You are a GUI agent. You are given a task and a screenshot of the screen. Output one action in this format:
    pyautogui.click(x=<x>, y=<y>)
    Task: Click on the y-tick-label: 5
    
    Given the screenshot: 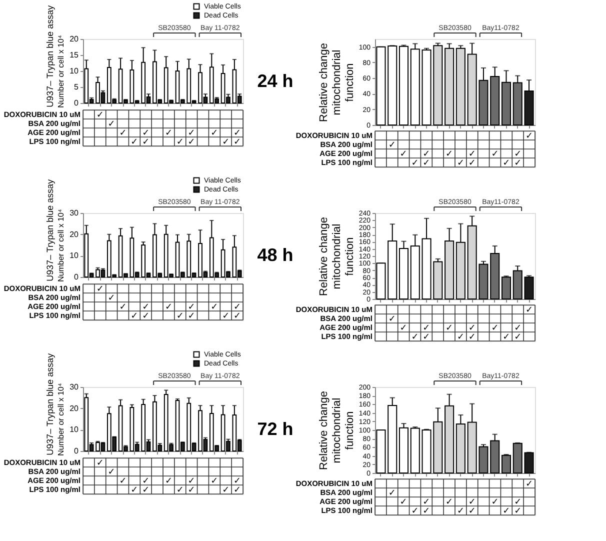 What is the action you would take?
    pyautogui.click(x=77, y=87)
    